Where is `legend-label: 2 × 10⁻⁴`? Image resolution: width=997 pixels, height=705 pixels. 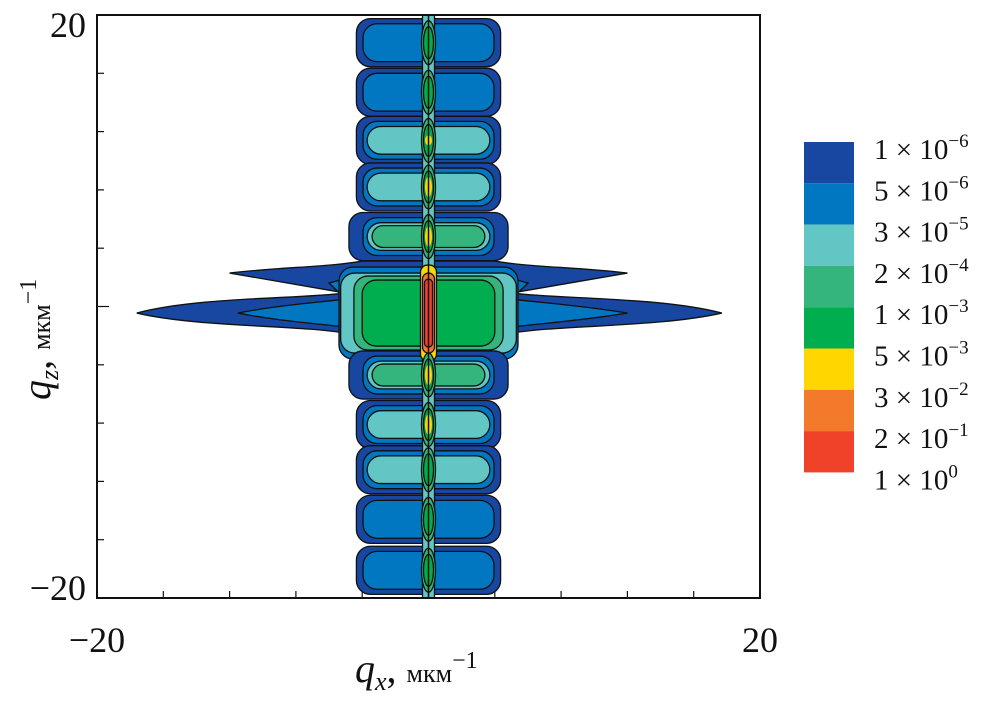 legend-label: 2 × 10⁻⁴ is located at coordinates (921, 272).